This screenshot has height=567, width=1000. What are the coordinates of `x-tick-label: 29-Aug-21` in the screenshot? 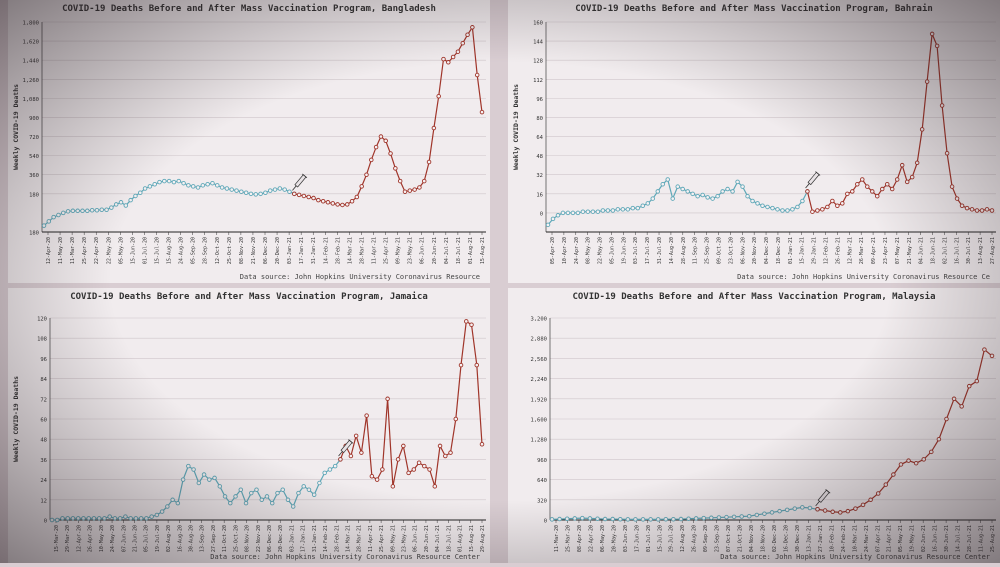 It's located at (483, 538).